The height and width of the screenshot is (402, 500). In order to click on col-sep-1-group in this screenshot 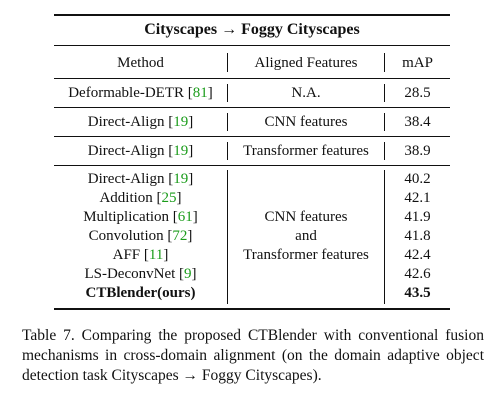, I will do `click(227, 237)`.